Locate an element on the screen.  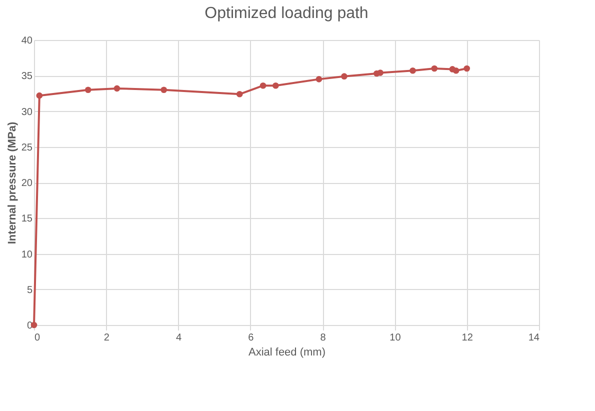
x-tick-label: 2 is located at coordinates (107, 338).